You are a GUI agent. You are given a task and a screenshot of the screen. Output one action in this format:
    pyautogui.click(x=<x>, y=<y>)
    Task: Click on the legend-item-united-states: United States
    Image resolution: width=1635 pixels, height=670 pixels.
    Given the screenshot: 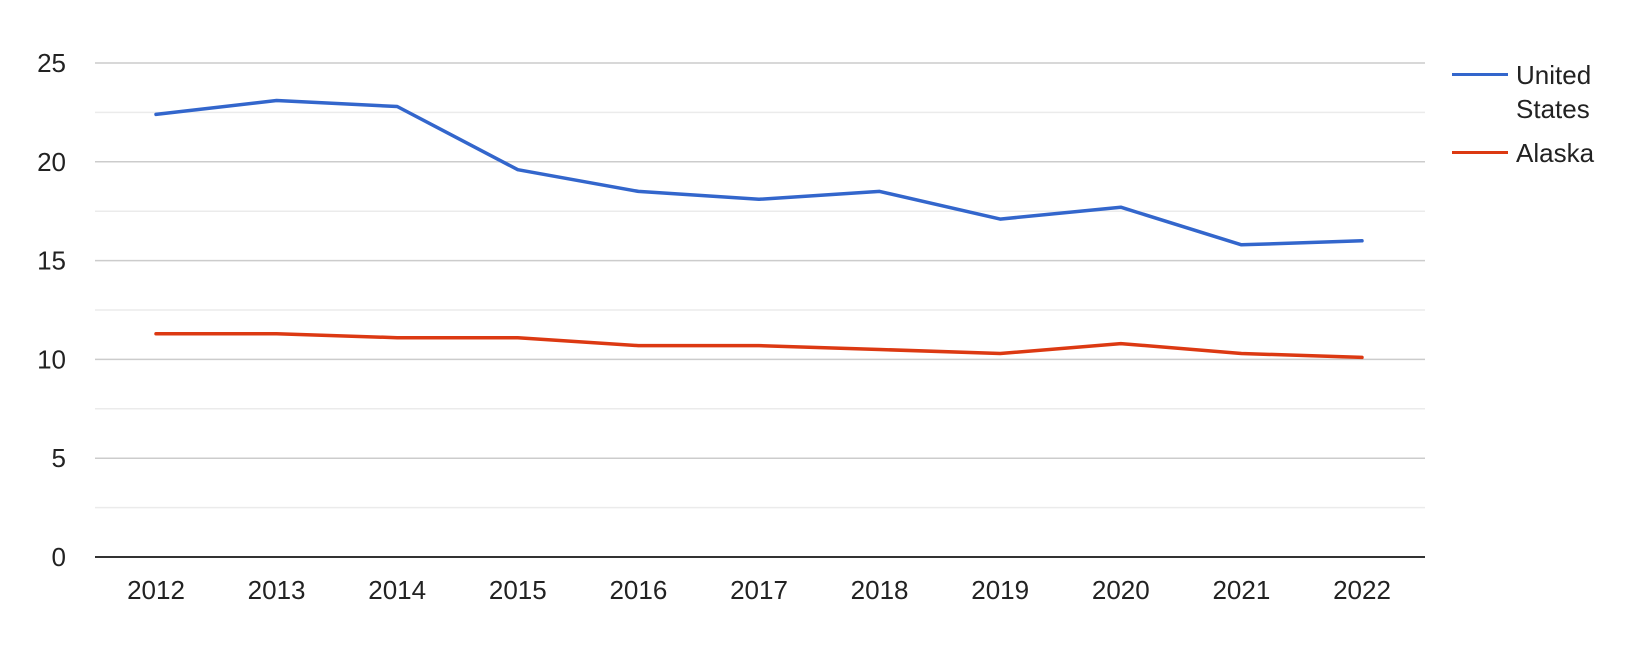 What is the action you would take?
    pyautogui.click(x=1539, y=92)
    